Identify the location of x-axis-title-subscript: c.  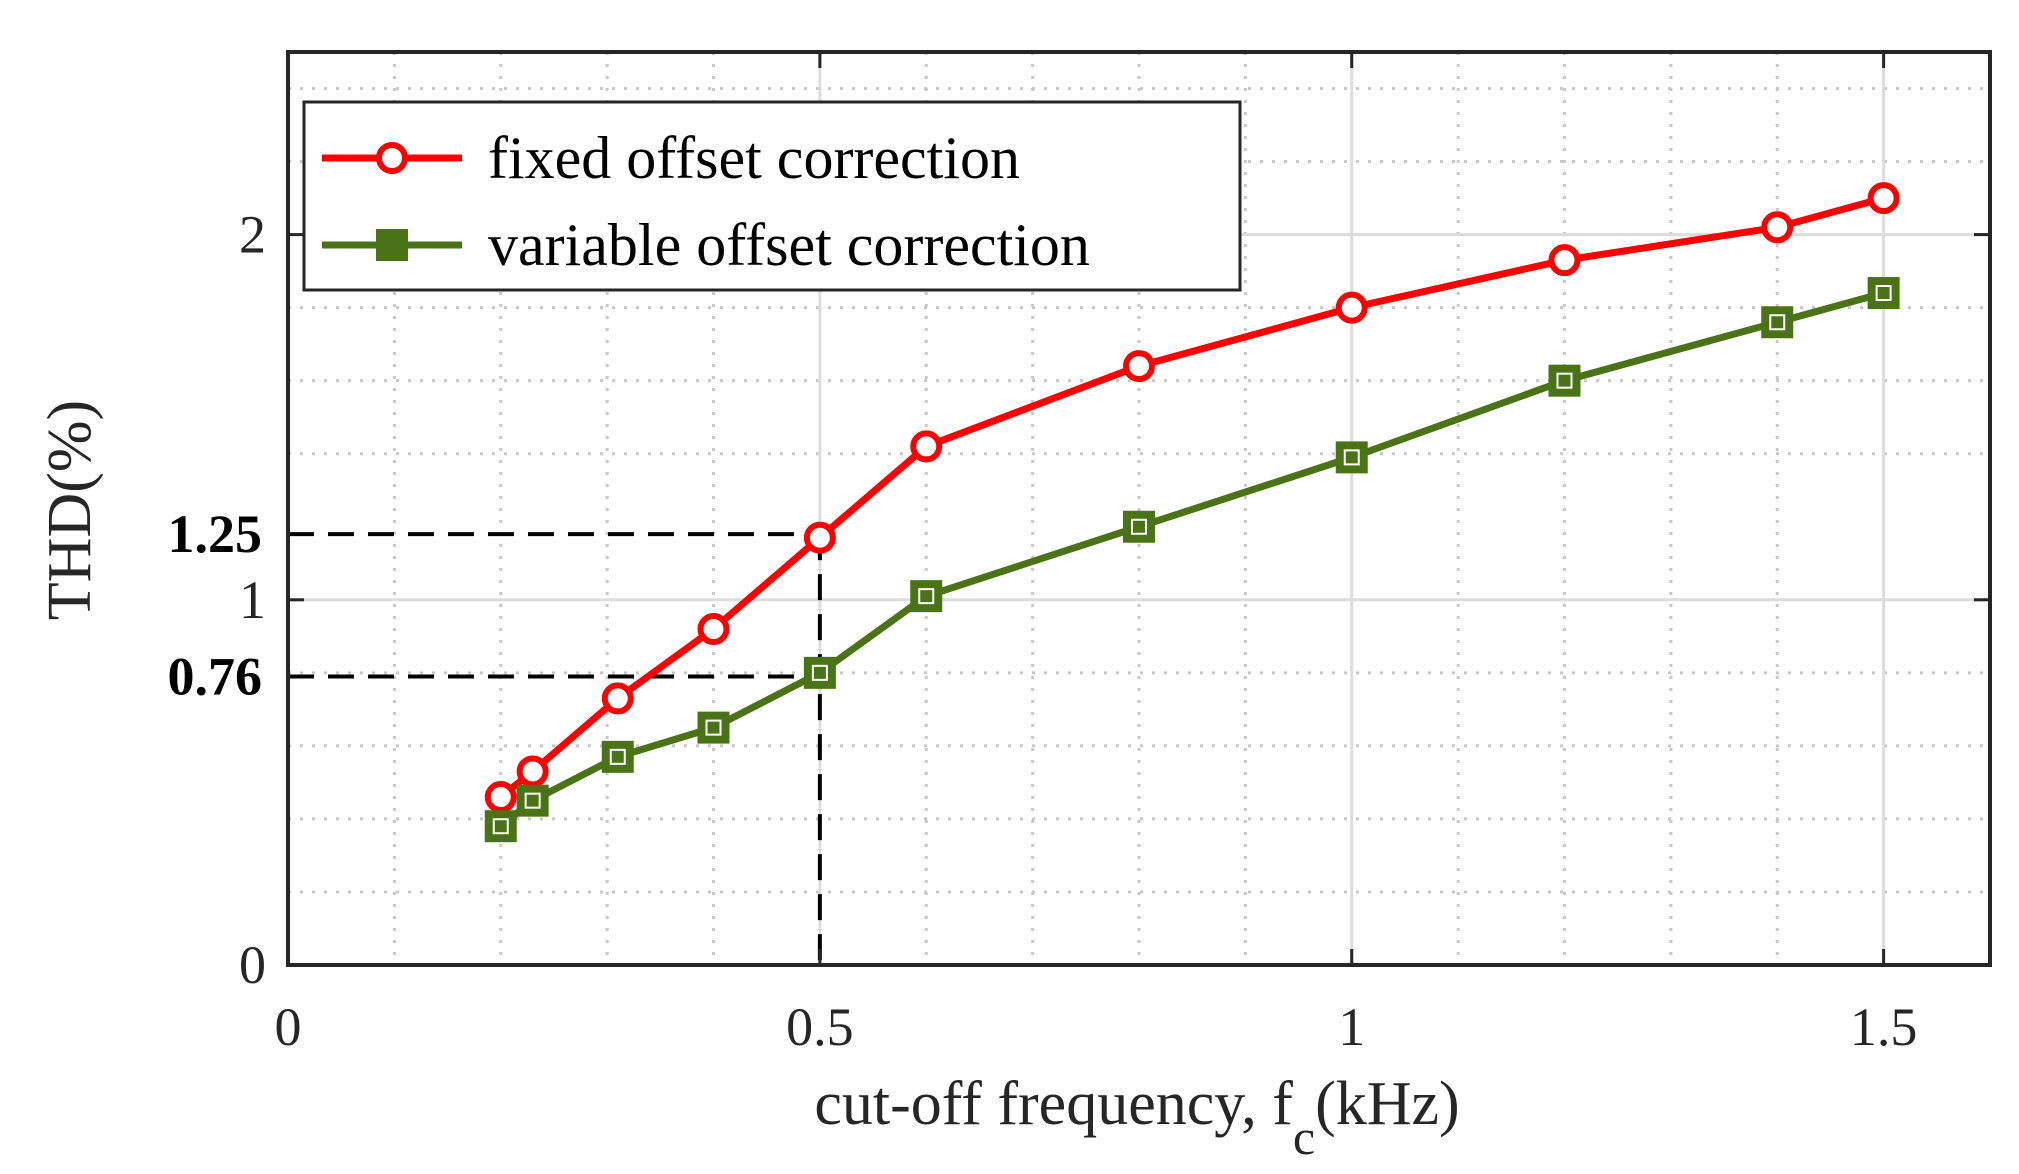
(1304, 1137).